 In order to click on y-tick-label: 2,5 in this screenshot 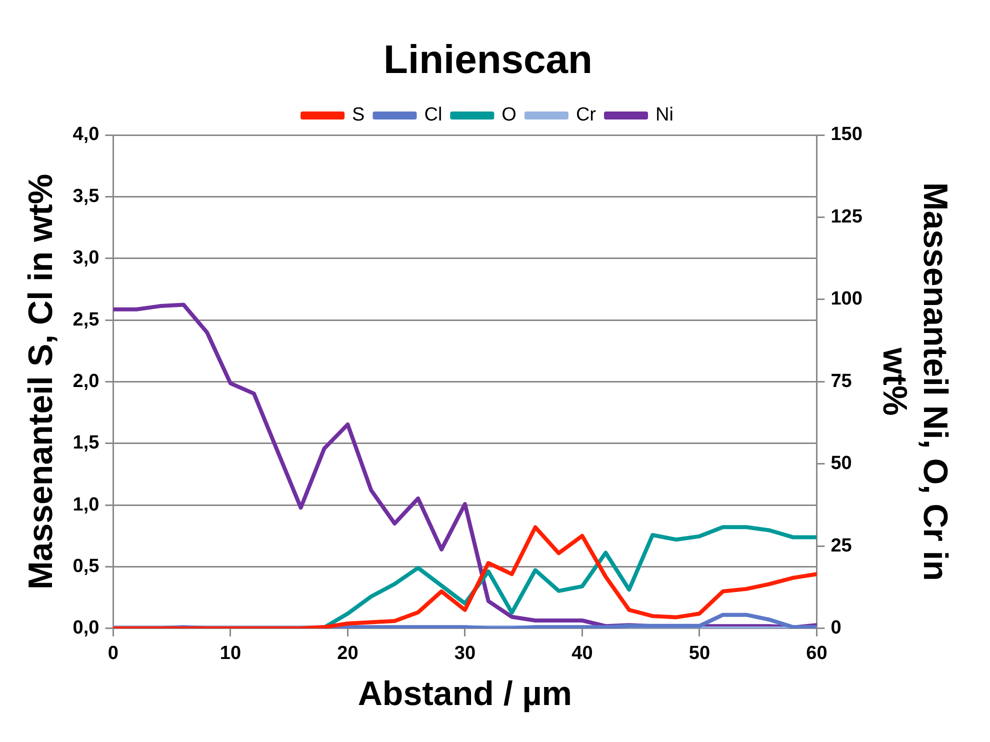, I will do `click(86, 319)`.